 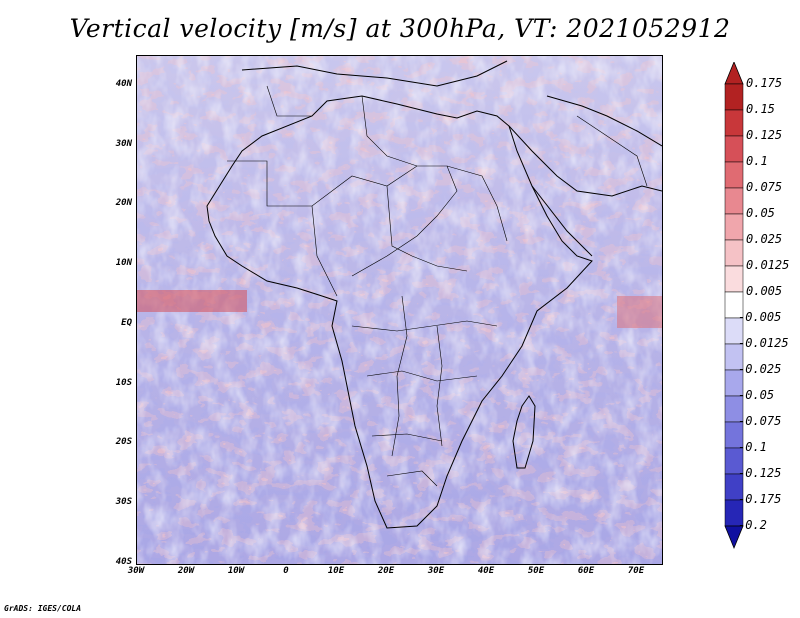 What do you see at coordinates (764, 291) in the screenshot?
I see `colorbar-label: 0.005` at bounding box center [764, 291].